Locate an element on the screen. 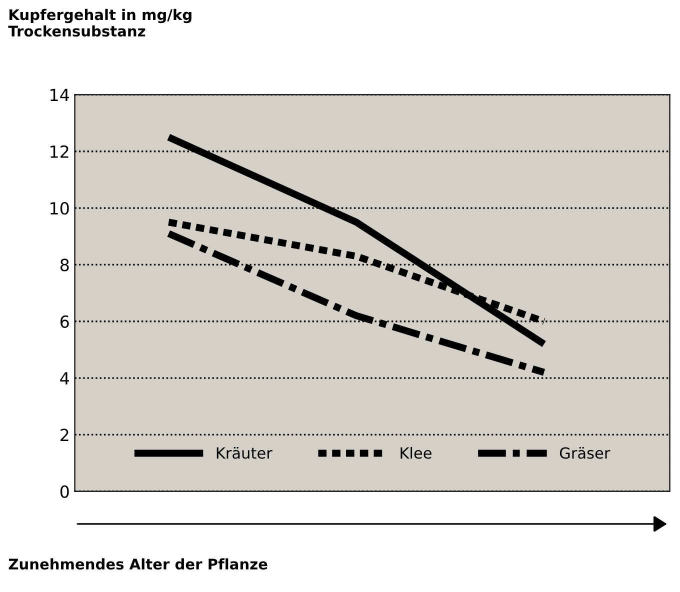 This screenshot has height=592, width=680. y-tick-label: 2 is located at coordinates (64, 435).